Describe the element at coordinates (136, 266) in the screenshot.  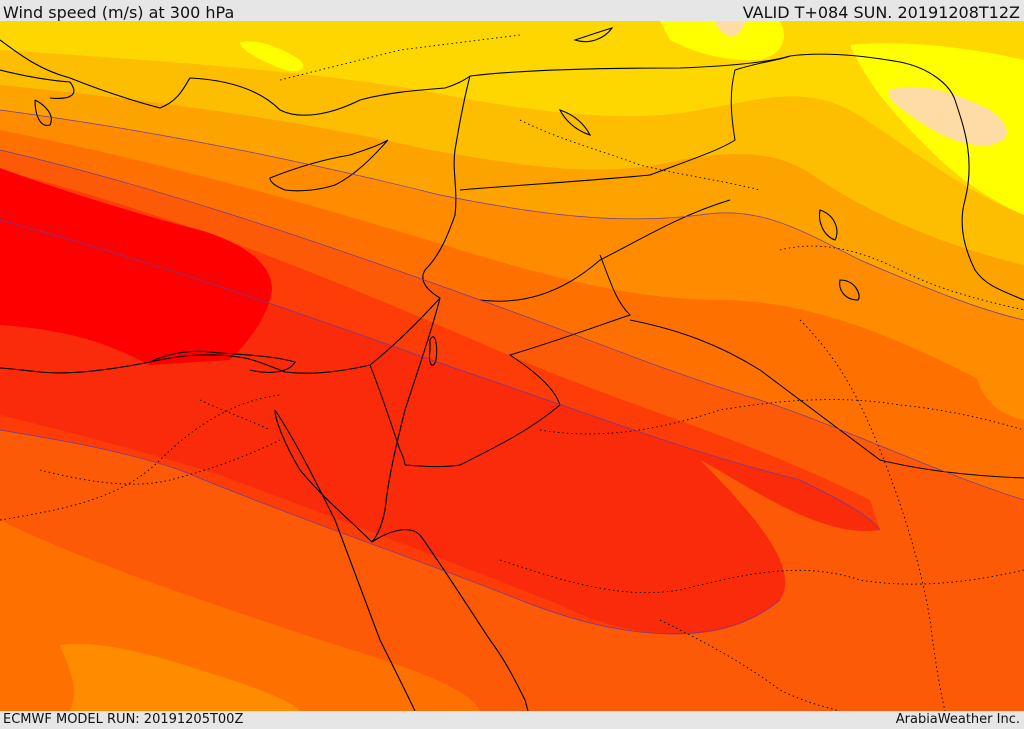
I see `band-core-red` at that location.